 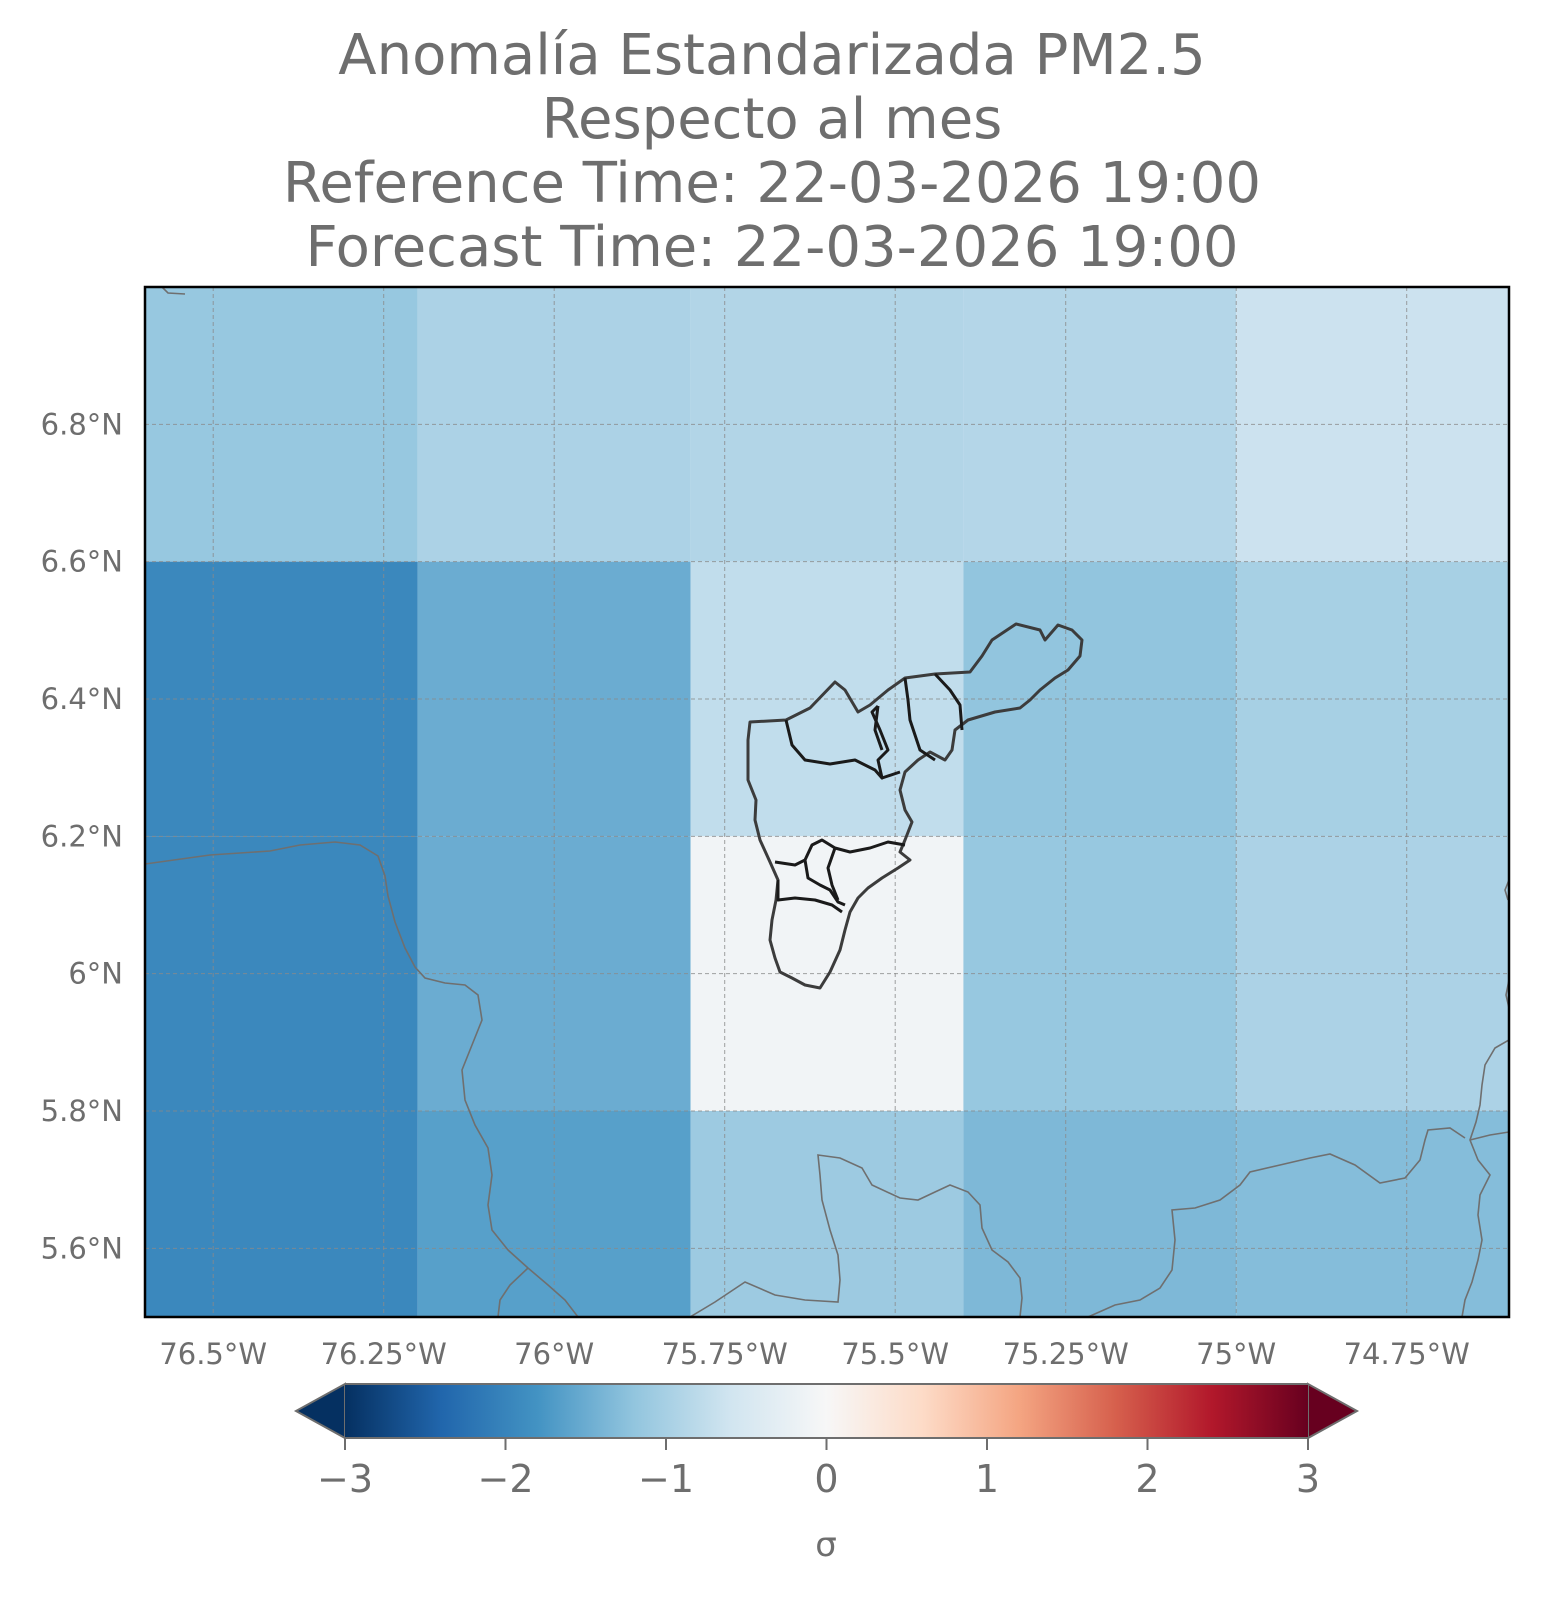 I want to click on x-tick-label: 75.75°W, so click(x=725, y=1354).